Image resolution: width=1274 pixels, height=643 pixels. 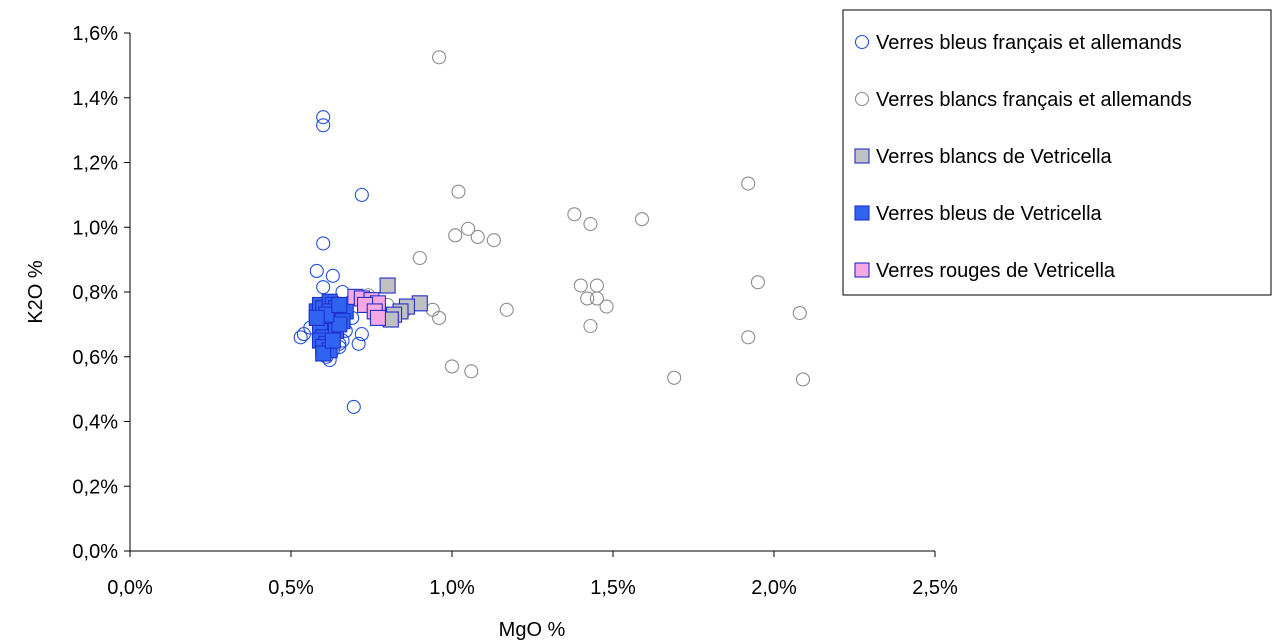 What do you see at coordinates (95, 34) in the screenshot?
I see `y-tick-label: 1,6%` at bounding box center [95, 34].